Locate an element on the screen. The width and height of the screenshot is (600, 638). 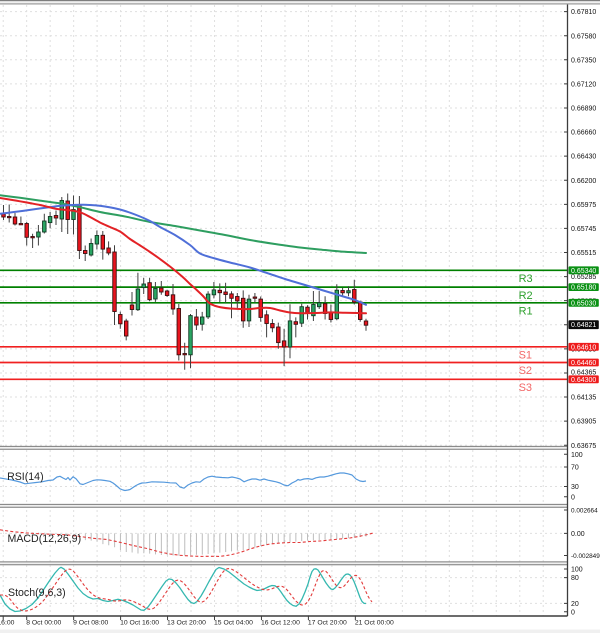
svg-text: 0.63905 is located at coordinates (583, 422).